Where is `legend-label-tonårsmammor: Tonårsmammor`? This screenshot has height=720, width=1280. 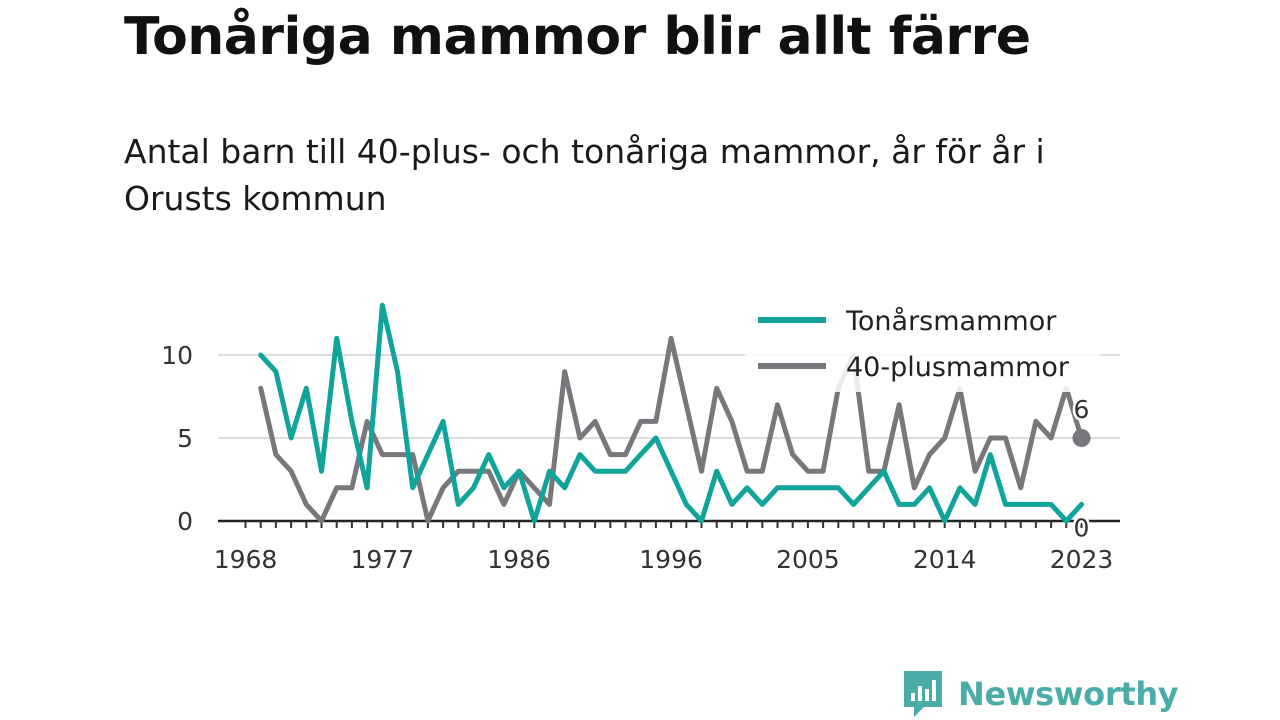 legend-label-tonårsmammor: Tonårsmammor is located at coordinates (951, 321).